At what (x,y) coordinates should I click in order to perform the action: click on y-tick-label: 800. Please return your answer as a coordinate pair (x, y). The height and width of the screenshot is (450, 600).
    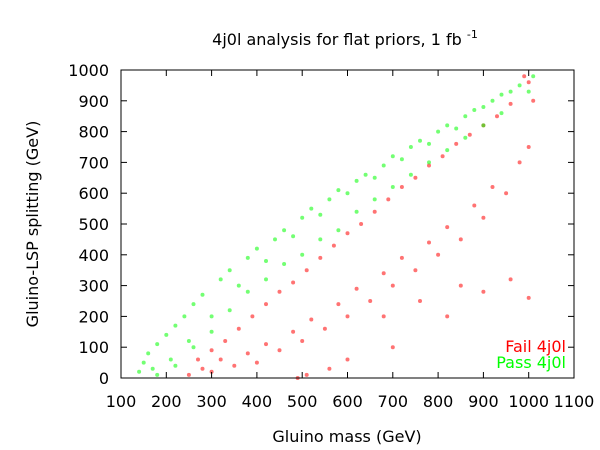
    Looking at the image, I should click on (93, 132).